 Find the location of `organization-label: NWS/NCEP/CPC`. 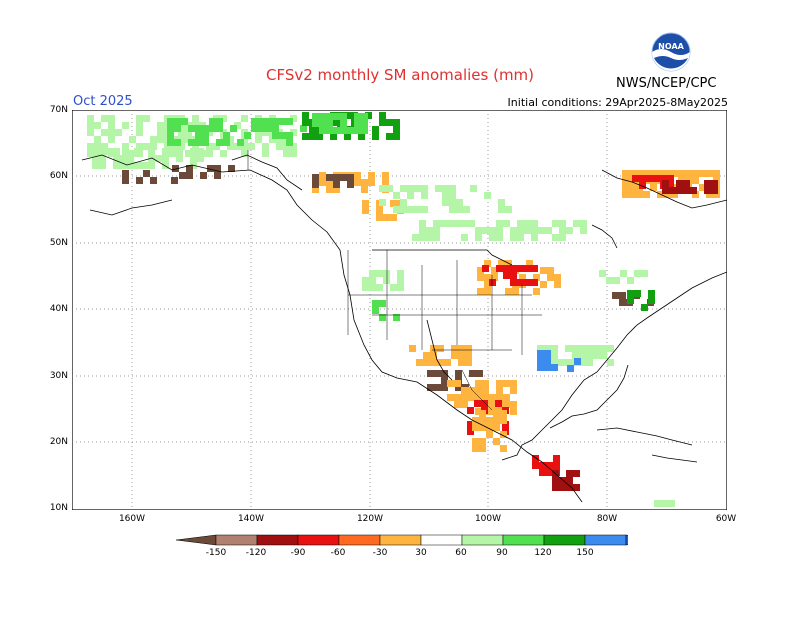

organization-label: NWS/NCEP/CPC is located at coordinates (666, 83).